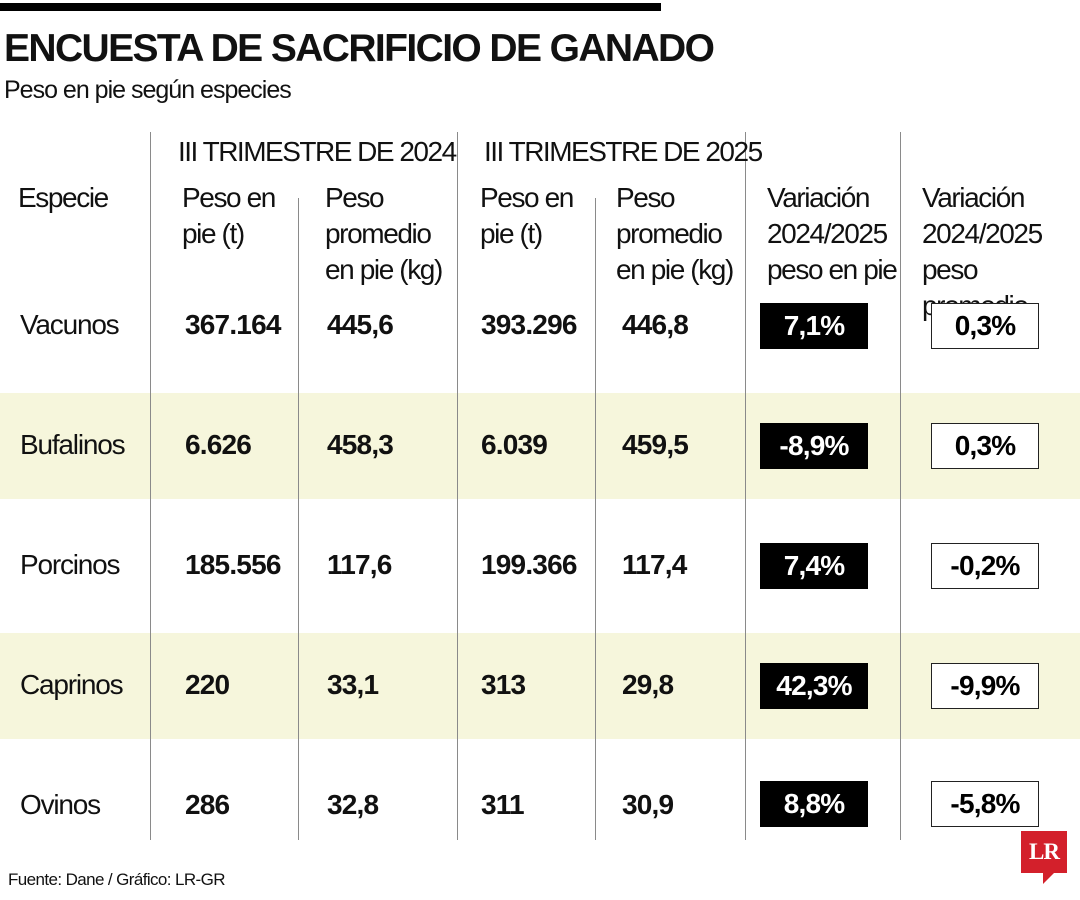 This screenshot has width=1080, height=900. Describe the element at coordinates (72, 684) in the screenshot. I see `row-species-label: Caprinos` at that location.